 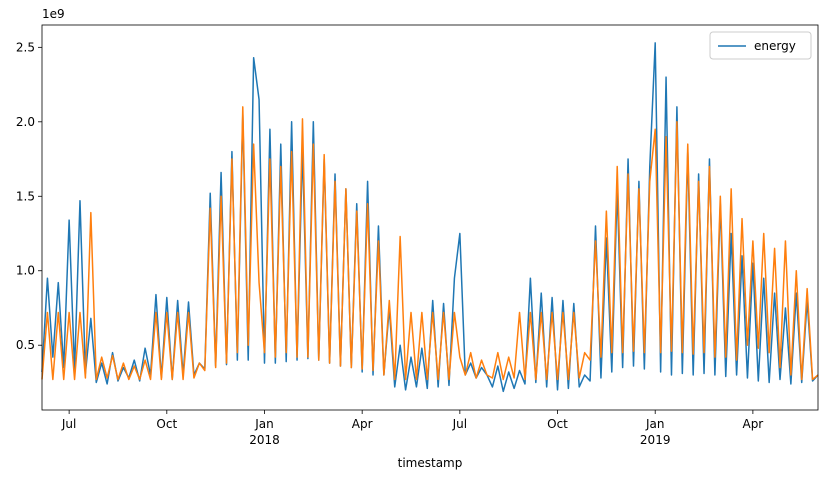 What do you see at coordinates (25, 345) in the screenshot?
I see `y-tick-label: 0.5` at bounding box center [25, 345].